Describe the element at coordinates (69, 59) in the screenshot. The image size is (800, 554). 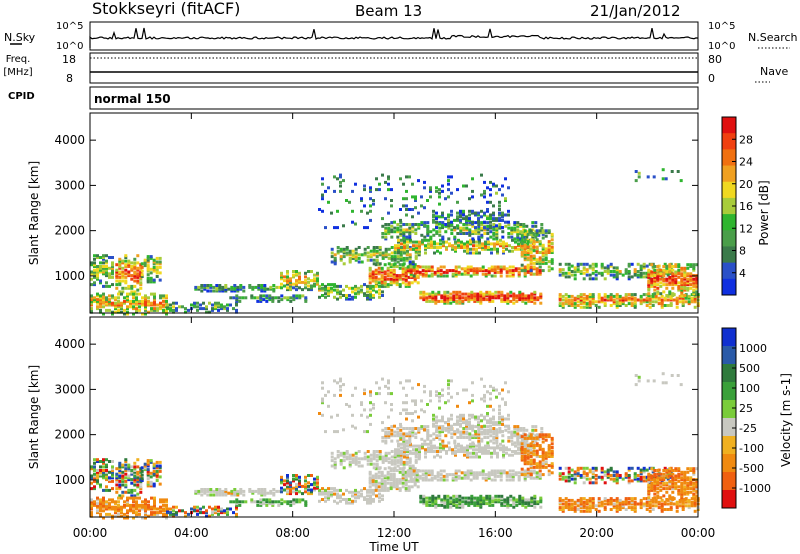
I see `freq-tick-top: 18` at that location.